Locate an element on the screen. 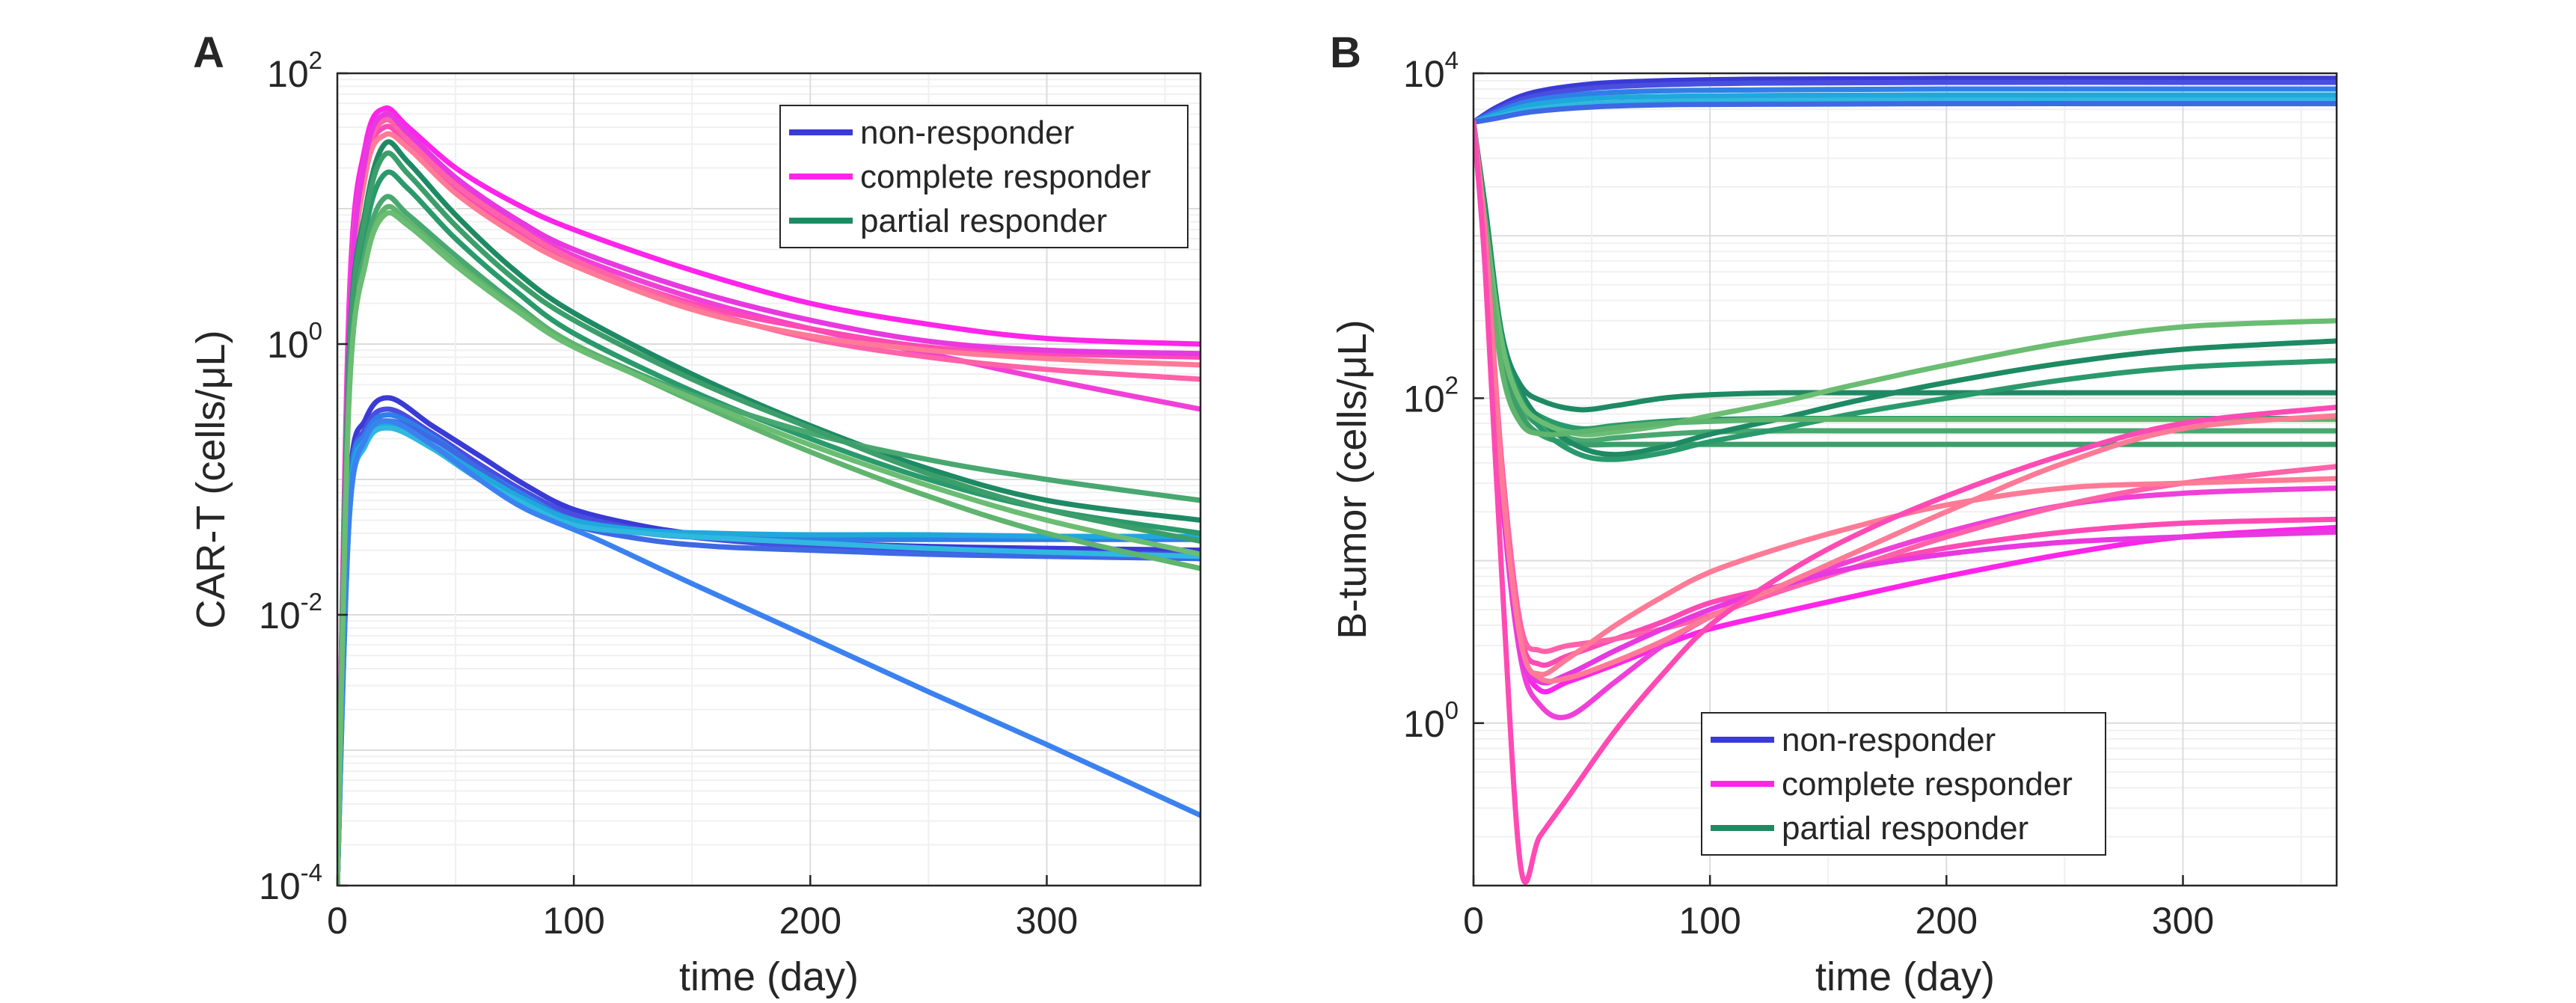 The width and height of the screenshot is (2576, 1003). y-tick-label: 10⁴ is located at coordinates (1431, 70).